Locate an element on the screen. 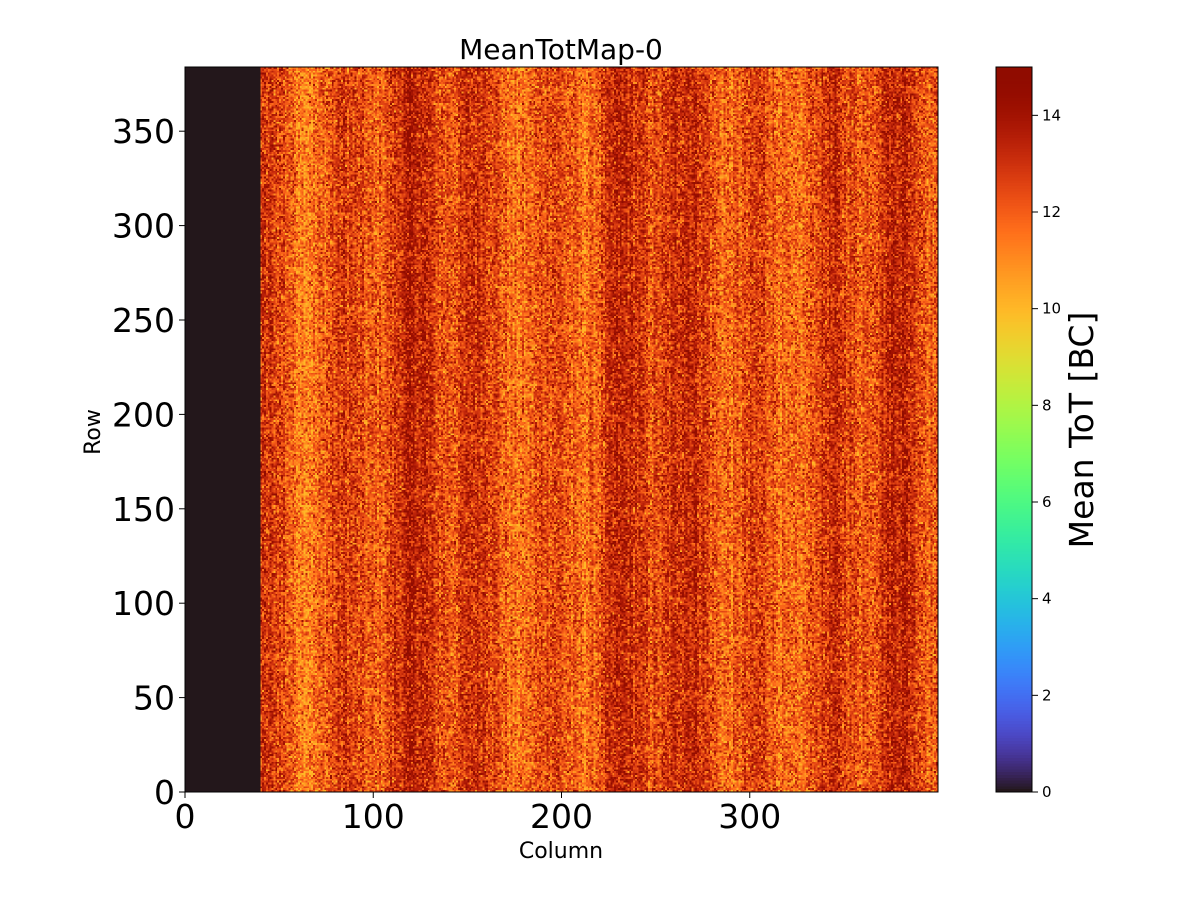 This screenshot has height=900, width=1200. colorbar-tick-label: 2 is located at coordinates (1047, 695).